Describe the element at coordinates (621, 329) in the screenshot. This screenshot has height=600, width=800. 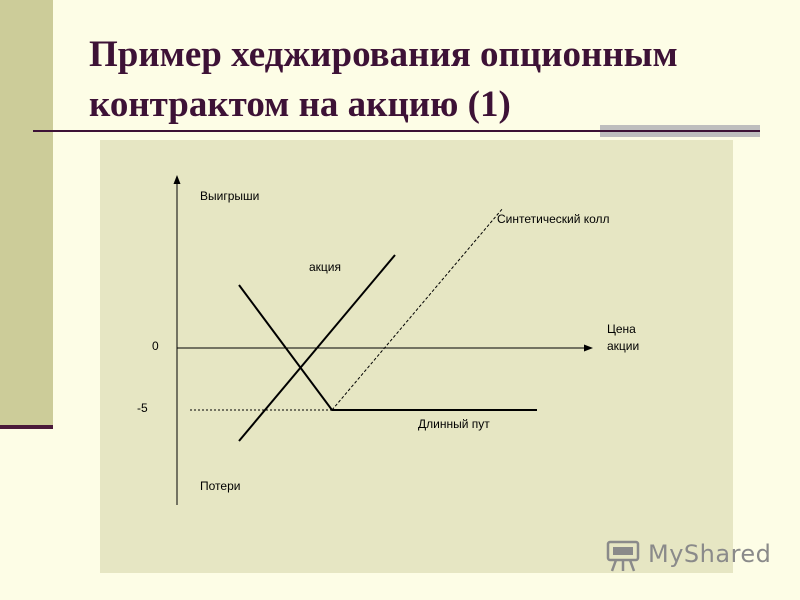
I see `x-axis-label-line1: Цена` at that location.